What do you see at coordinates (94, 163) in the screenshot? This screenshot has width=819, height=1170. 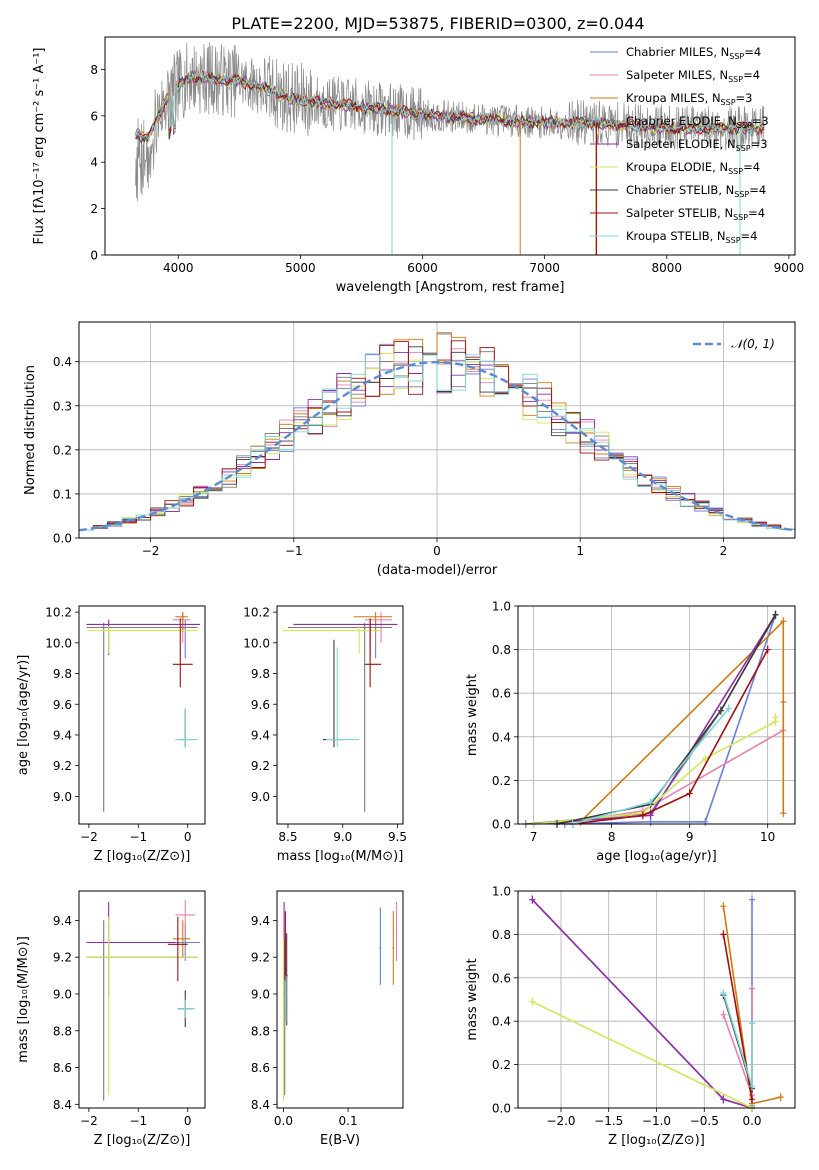 I see `y-tick-label: 4` at bounding box center [94, 163].